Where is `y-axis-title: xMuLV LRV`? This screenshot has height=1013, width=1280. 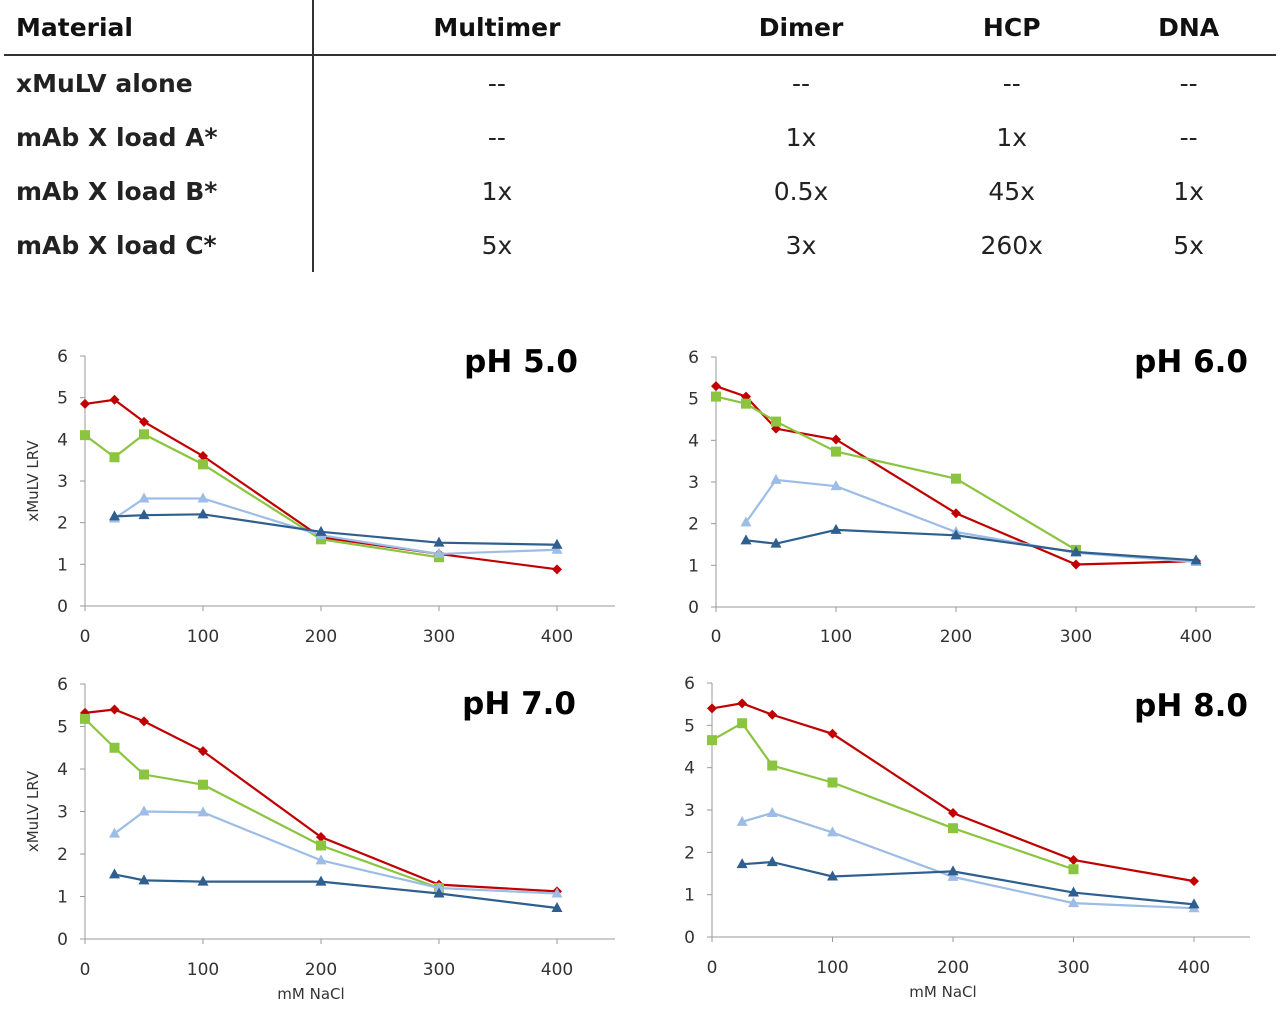 y-axis-title: xMuLV LRV is located at coordinates (33, 811).